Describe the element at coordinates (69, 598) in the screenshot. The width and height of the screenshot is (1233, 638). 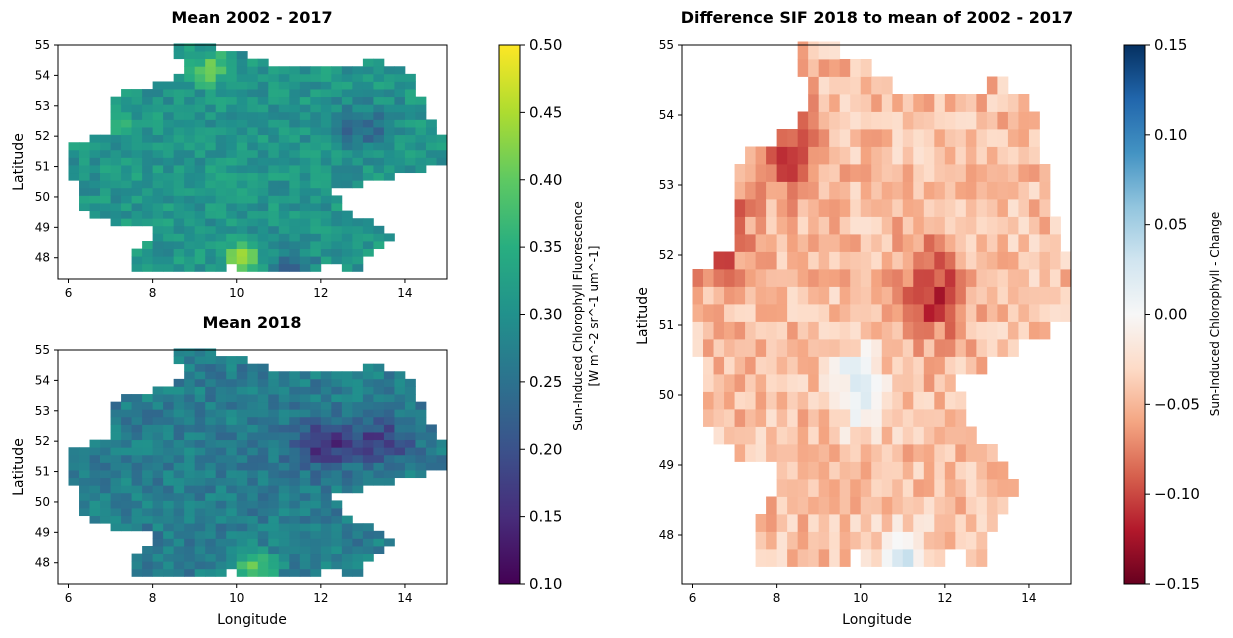
I see `panel2-xtick-label: 6` at that location.